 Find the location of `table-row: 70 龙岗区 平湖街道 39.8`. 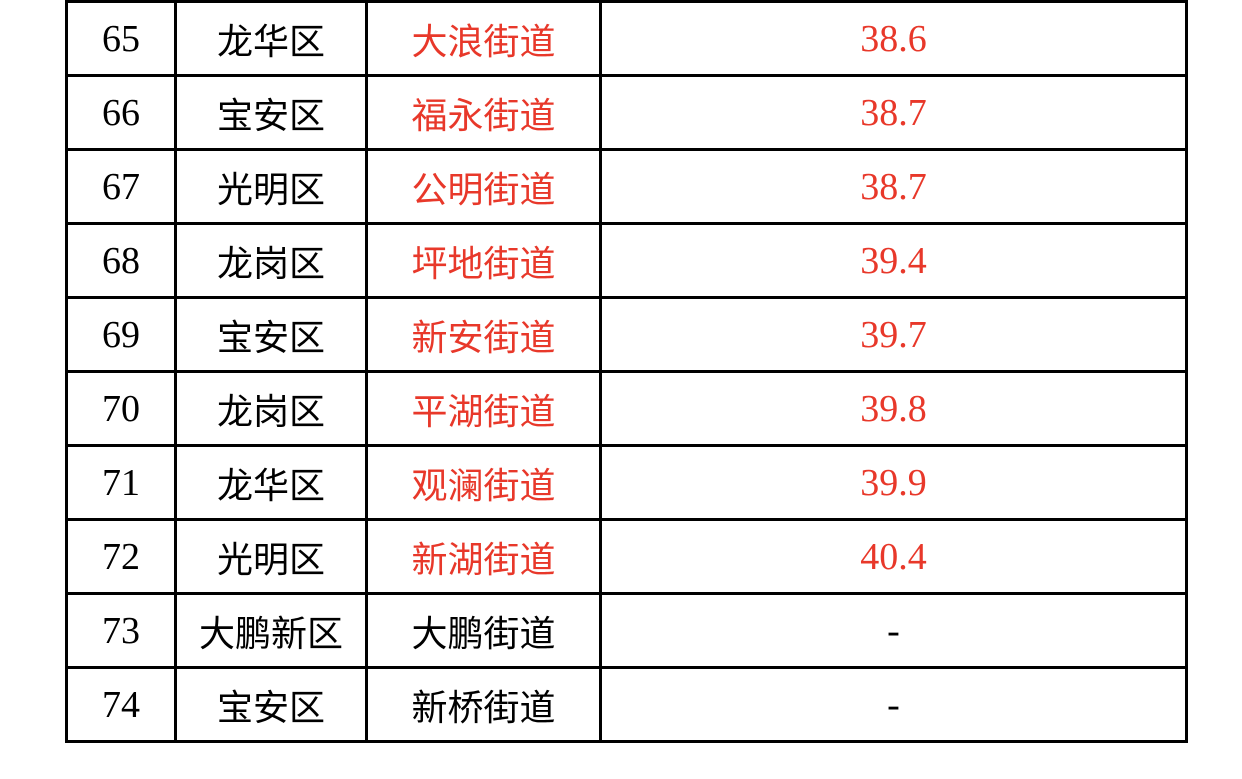

table-row: 70 龙岗区 平湖街道 39.8 is located at coordinates (626, 408).